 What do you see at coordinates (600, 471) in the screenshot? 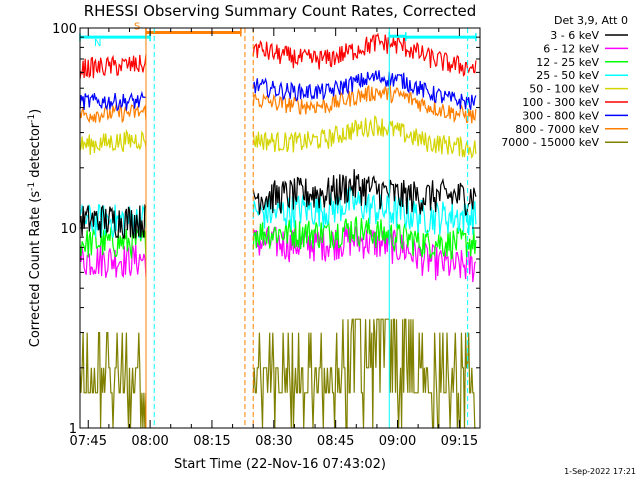
I see `footer-timestamp: 1-Sep-2022 17:21` at bounding box center [600, 471].